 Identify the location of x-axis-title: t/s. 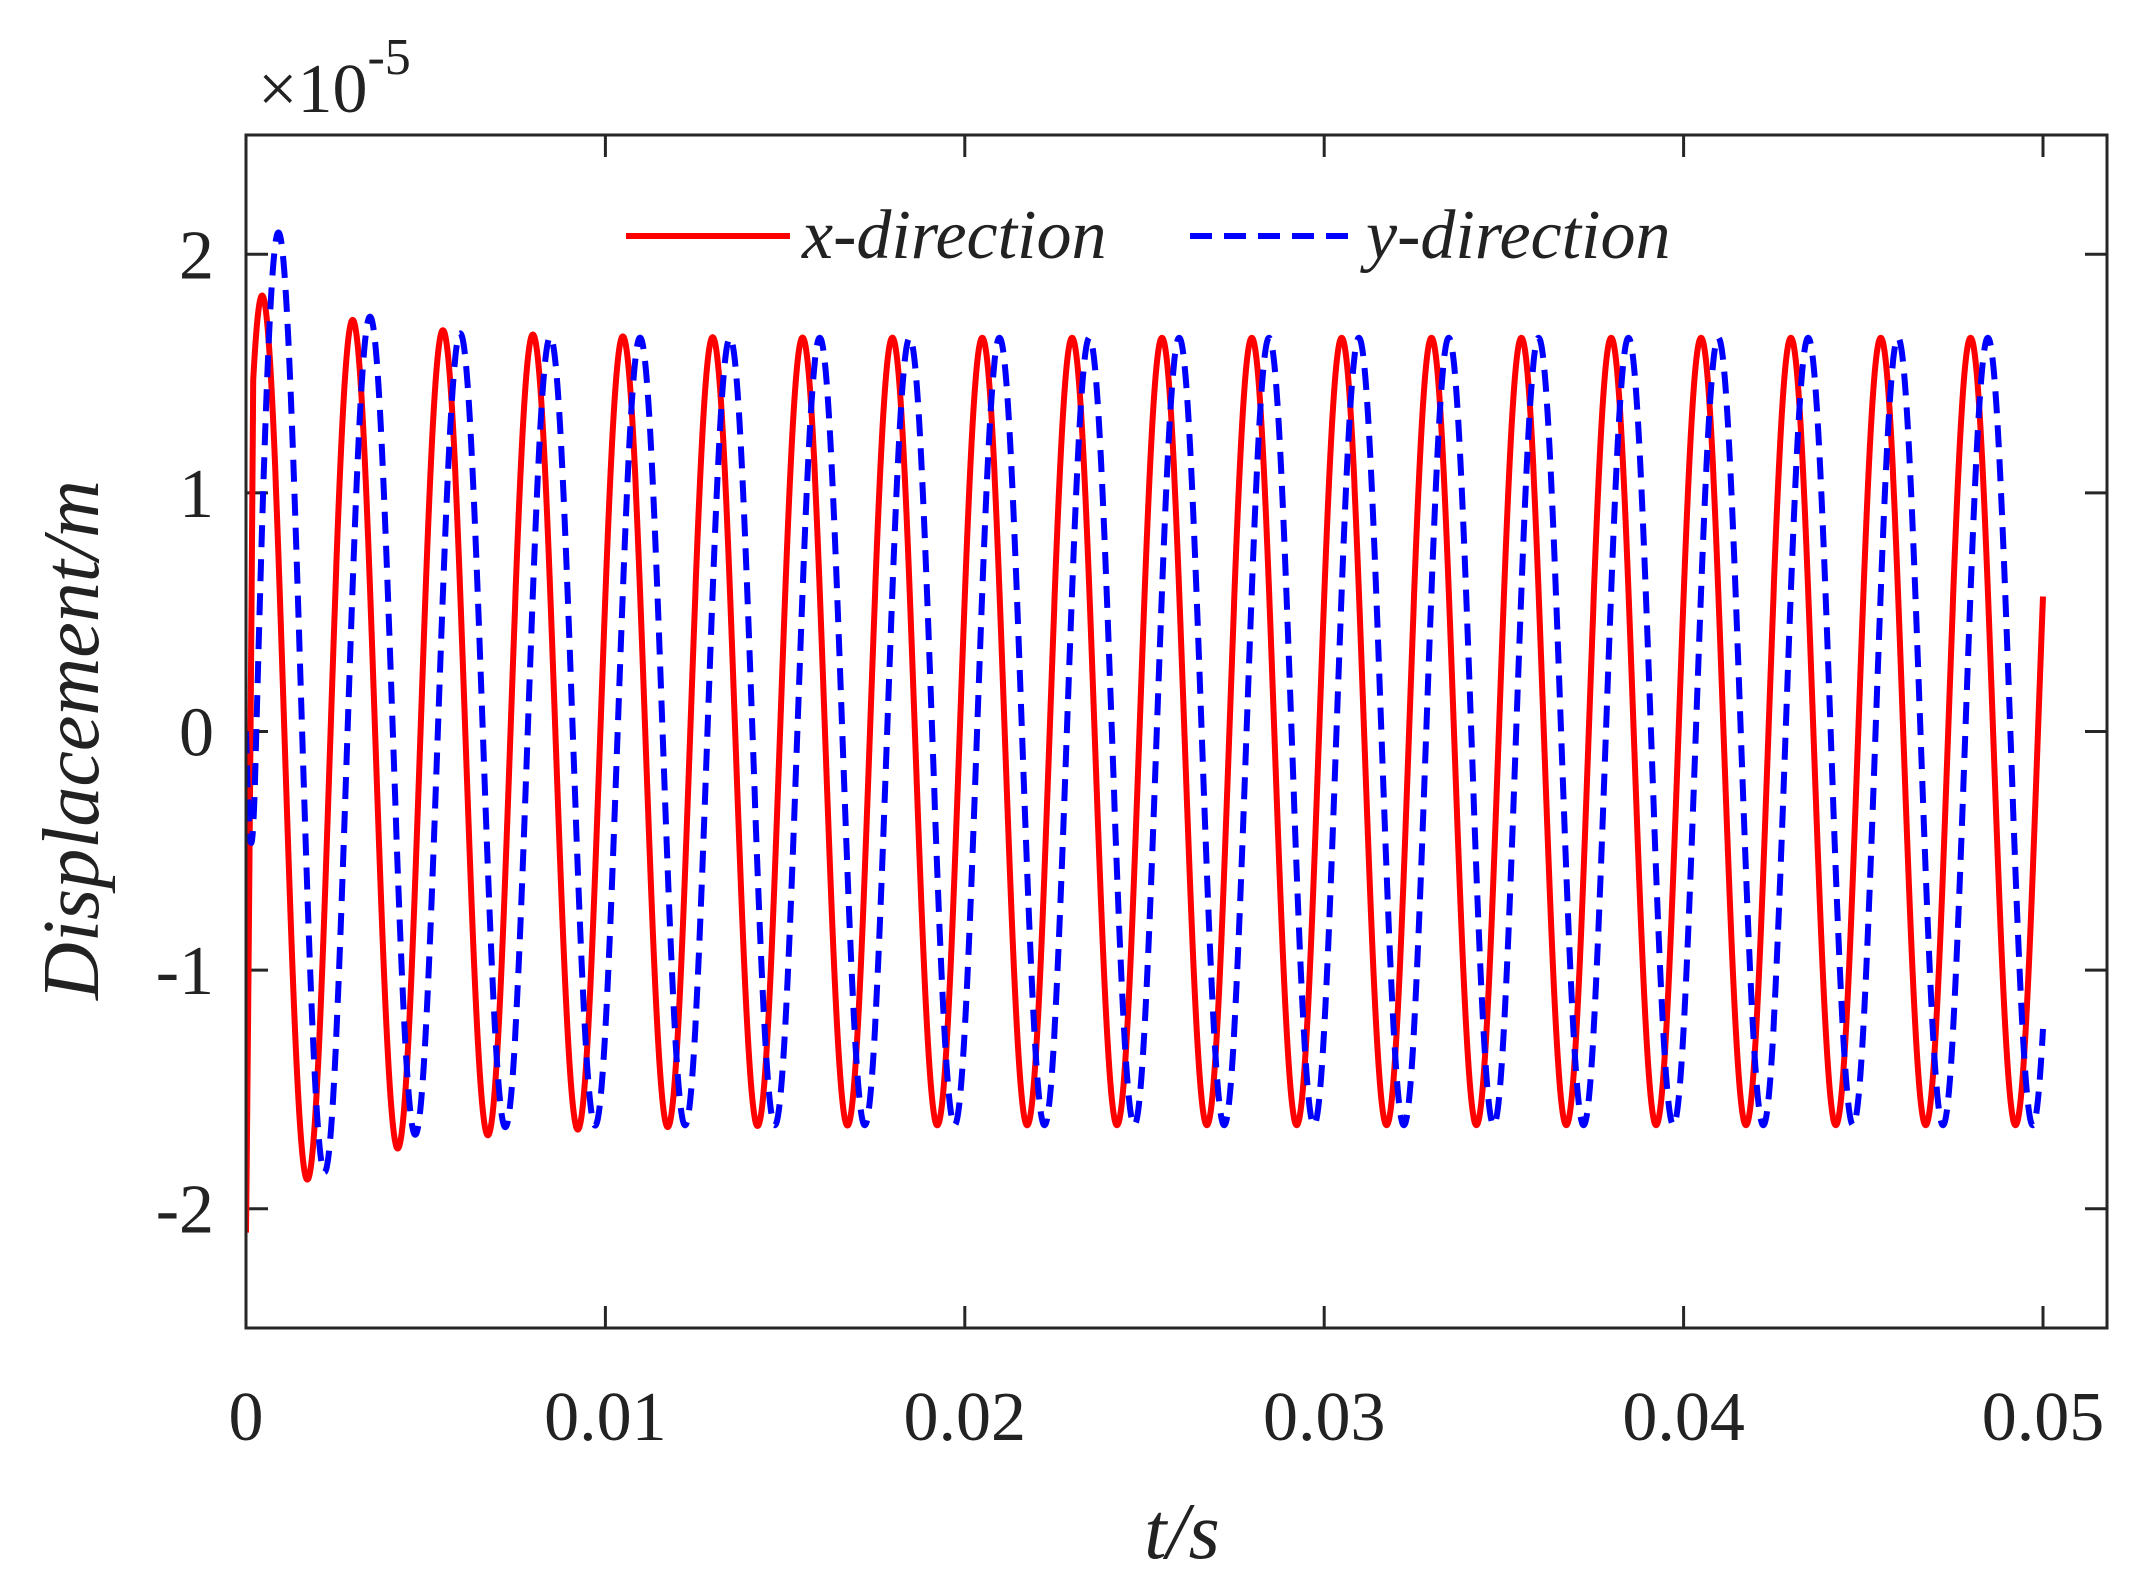
(1182, 1532).